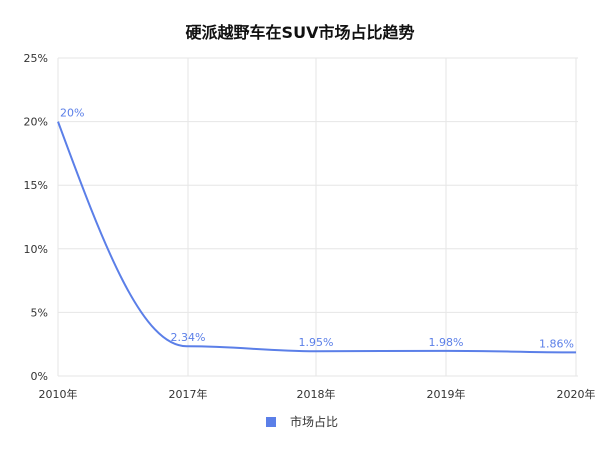 Image resolution: width=600 pixels, height=462 pixels. I want to click on x-tick-label: 2018年, so click(316, 394).